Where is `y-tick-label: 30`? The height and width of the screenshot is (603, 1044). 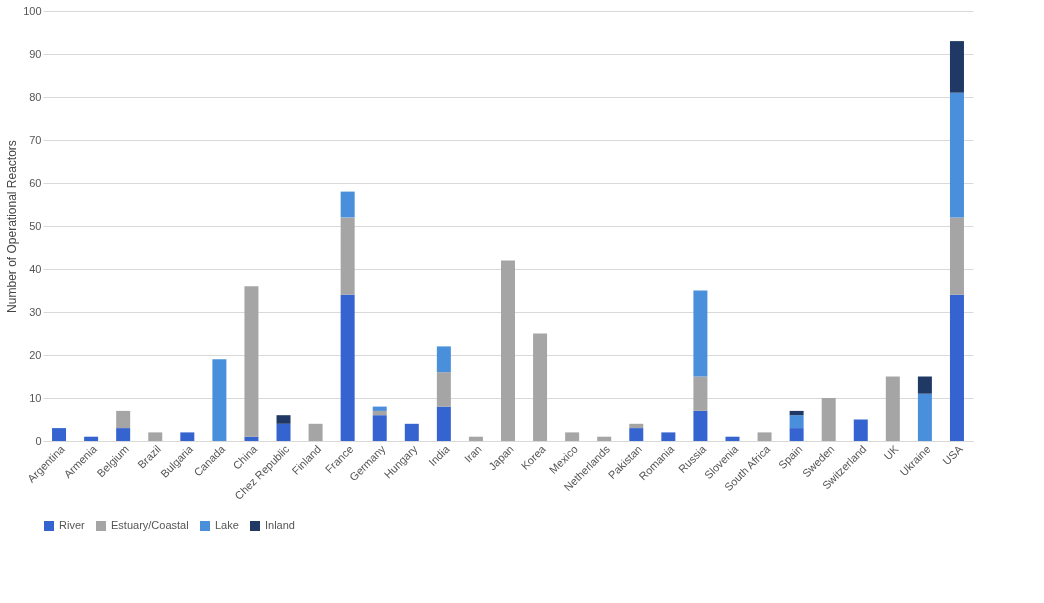 y-tick-label: 30 is located at coordinates (35, 311).